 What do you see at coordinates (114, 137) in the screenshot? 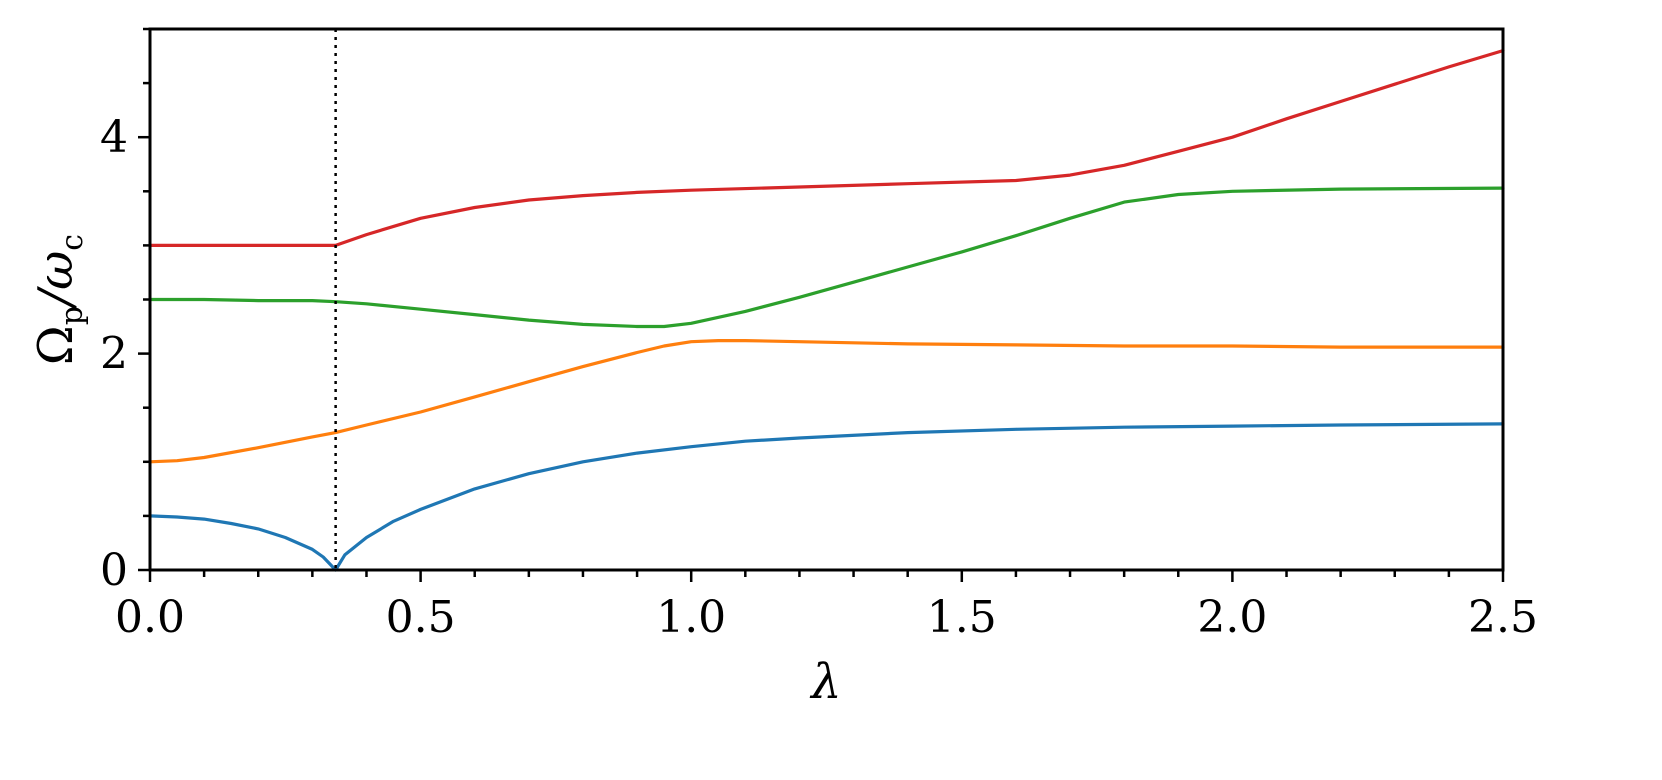
I see `y-tick-label: 4` at bounding box center [114, 137].